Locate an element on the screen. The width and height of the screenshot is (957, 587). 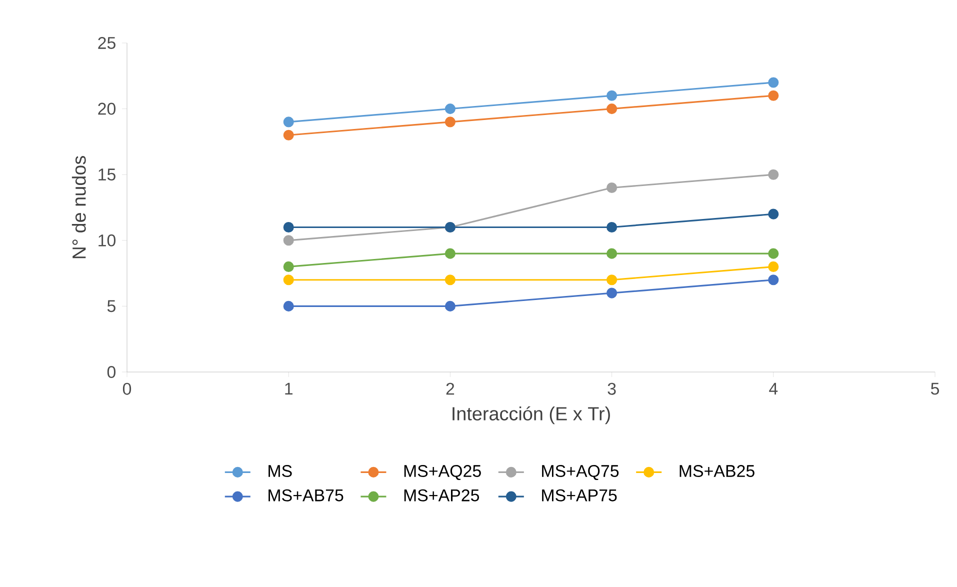
x-axis-title: Interacción (E x Tr) is located at coordinates (531, 415).